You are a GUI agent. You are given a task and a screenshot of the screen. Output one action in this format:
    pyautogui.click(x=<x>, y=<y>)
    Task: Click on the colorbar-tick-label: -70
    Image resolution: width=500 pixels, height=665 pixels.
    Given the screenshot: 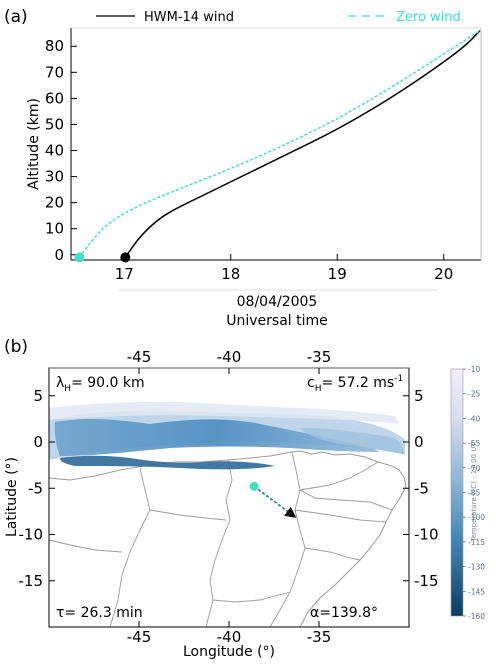 What is the action you would take?
    pyautogui.click(x=474, y=468)
    